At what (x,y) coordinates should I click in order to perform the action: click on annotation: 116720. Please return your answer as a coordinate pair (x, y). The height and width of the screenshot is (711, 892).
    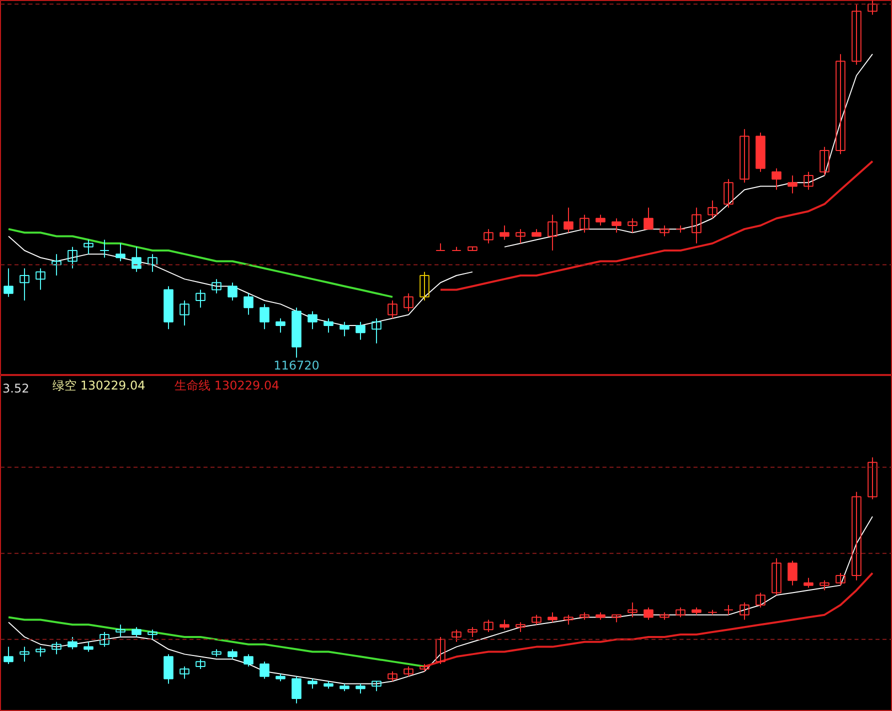
    Looking at the image, I should click on (297, 365).